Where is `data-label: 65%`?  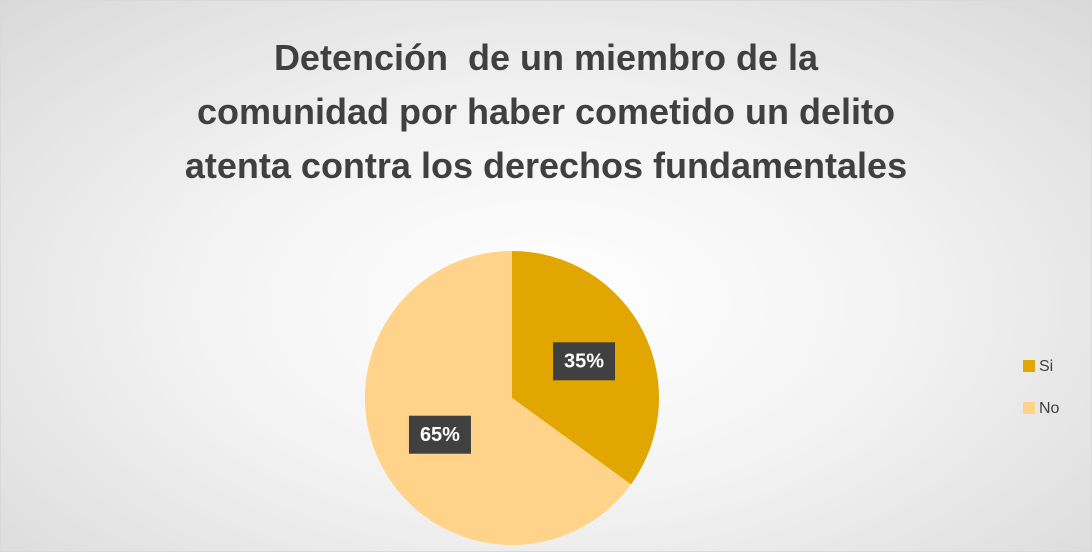 data-label: 65% is located at coordinates (440, 435).